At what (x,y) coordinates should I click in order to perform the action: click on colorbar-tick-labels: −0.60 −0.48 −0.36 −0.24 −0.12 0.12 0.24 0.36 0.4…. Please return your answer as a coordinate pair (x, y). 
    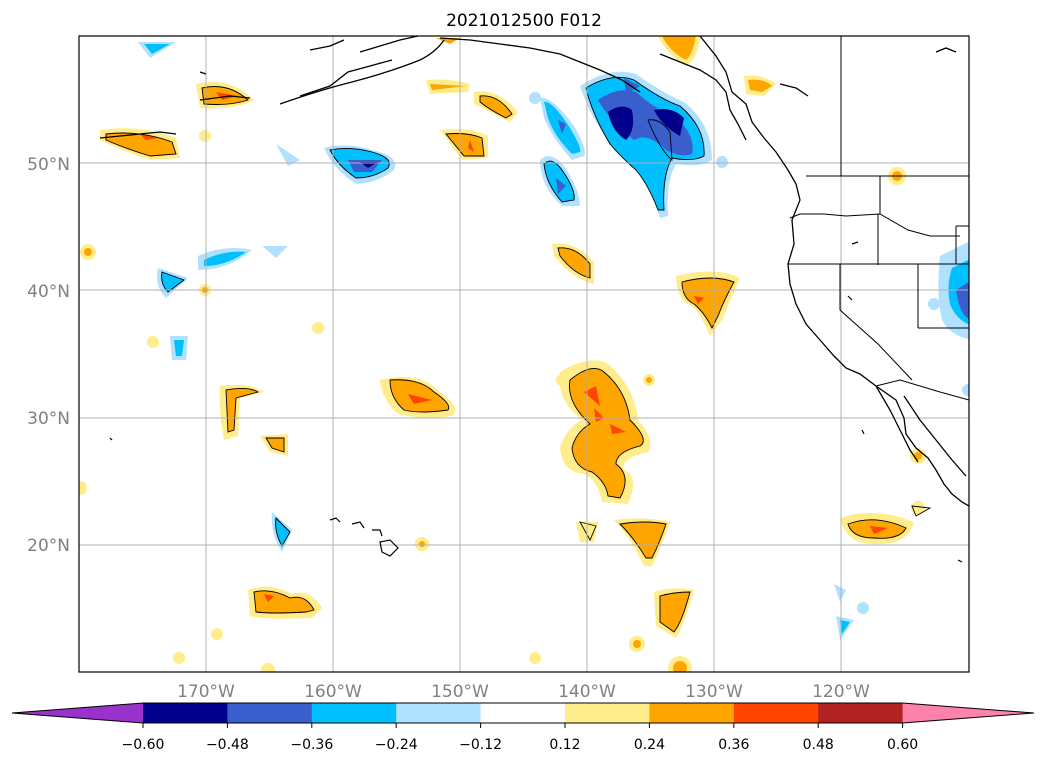
    Looking at the image, I should click on (520, 745).